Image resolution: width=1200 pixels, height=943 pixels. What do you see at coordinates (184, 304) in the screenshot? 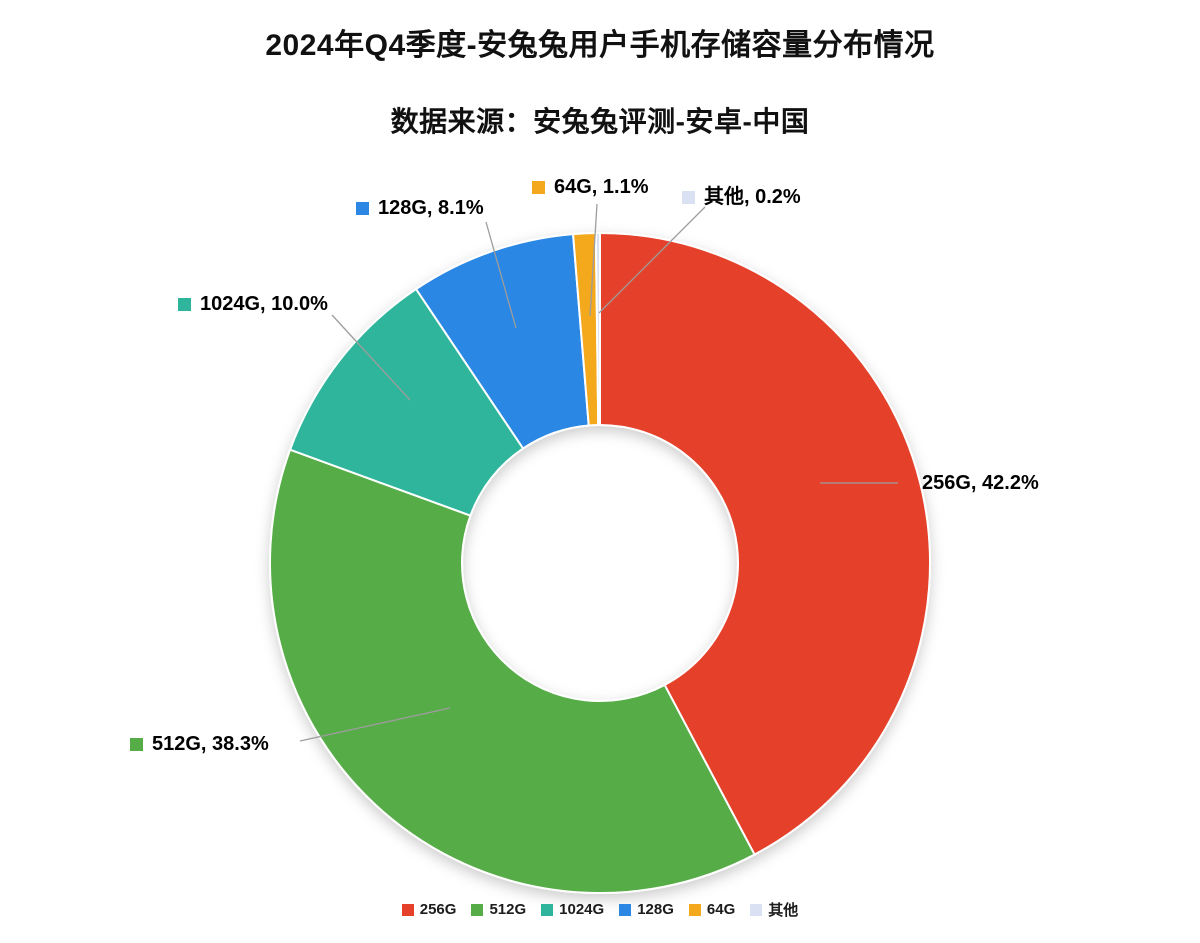
I see `callout-marker-1024g-icon` at bounding box center [184, 304].